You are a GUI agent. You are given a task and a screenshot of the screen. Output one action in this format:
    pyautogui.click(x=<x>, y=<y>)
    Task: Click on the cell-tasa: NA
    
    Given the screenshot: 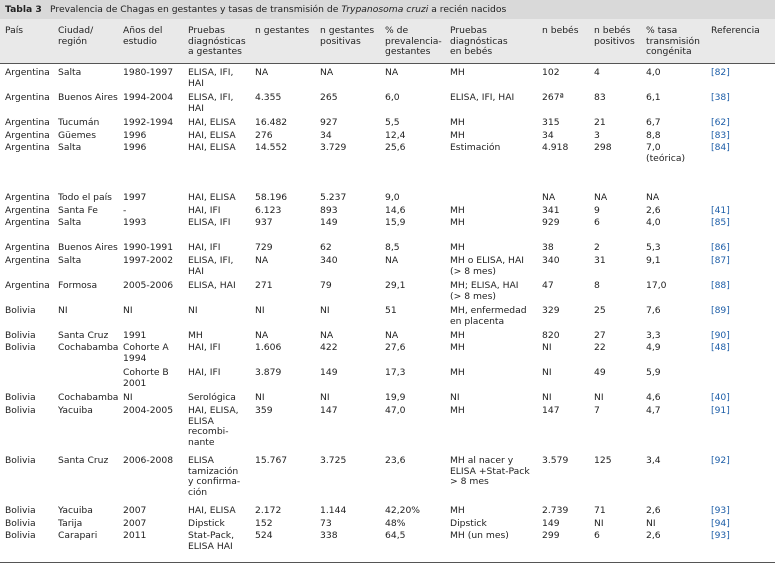 What is the action you would take?
    pyautogui.click(x=653, y=197)
    